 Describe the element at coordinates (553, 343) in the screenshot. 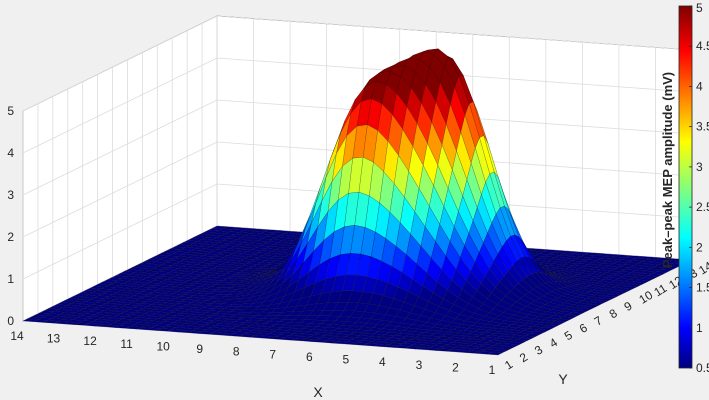

I see `y-tick-label: 4` at that location.